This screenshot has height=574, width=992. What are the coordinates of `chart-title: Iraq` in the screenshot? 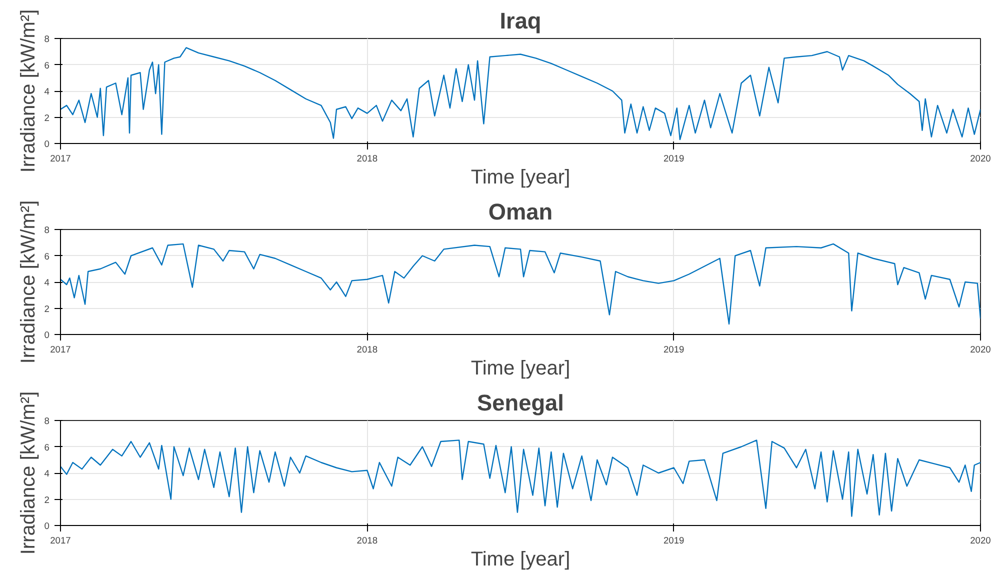 It's located at (521, 21).